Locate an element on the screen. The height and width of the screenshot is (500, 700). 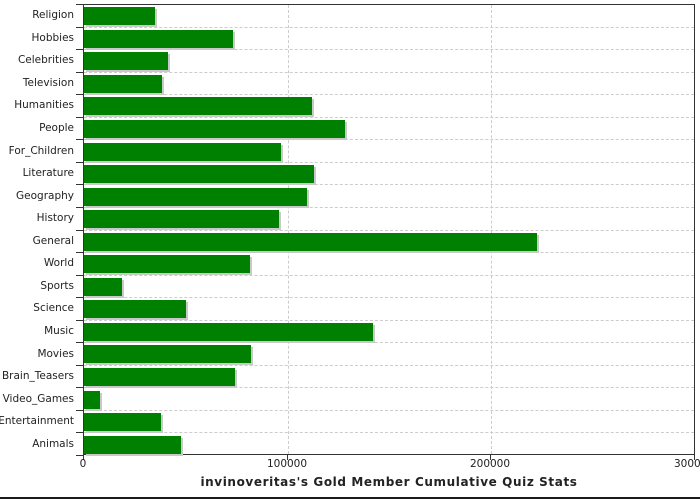
y-axis-label: Religion is located at coordinates (53, 15).